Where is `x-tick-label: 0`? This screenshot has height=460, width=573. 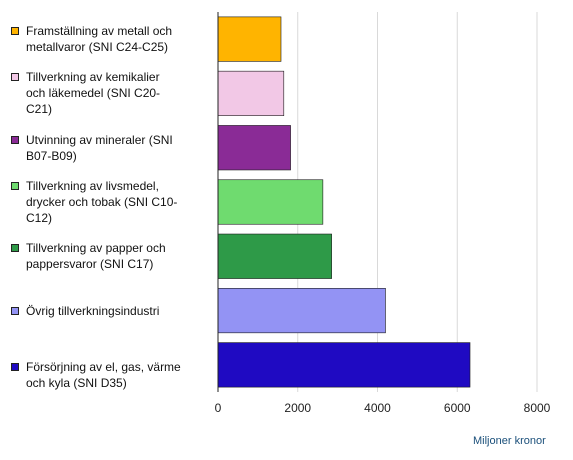
x-tick-label: 0 is located at coordinates (218, 408).